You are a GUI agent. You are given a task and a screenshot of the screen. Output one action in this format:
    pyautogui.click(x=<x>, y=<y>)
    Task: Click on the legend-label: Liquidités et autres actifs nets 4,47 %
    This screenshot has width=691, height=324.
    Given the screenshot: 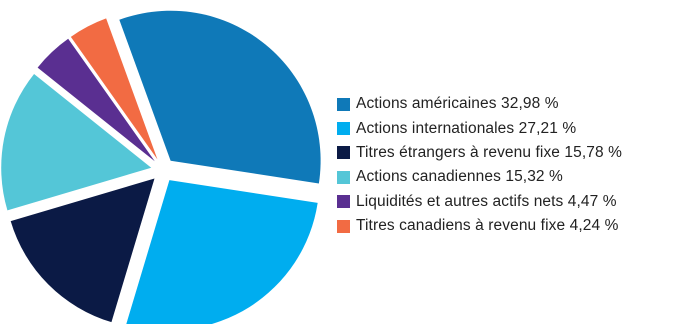 What is the action you would take?
    pyautogui.click(x=486, y=201)
    